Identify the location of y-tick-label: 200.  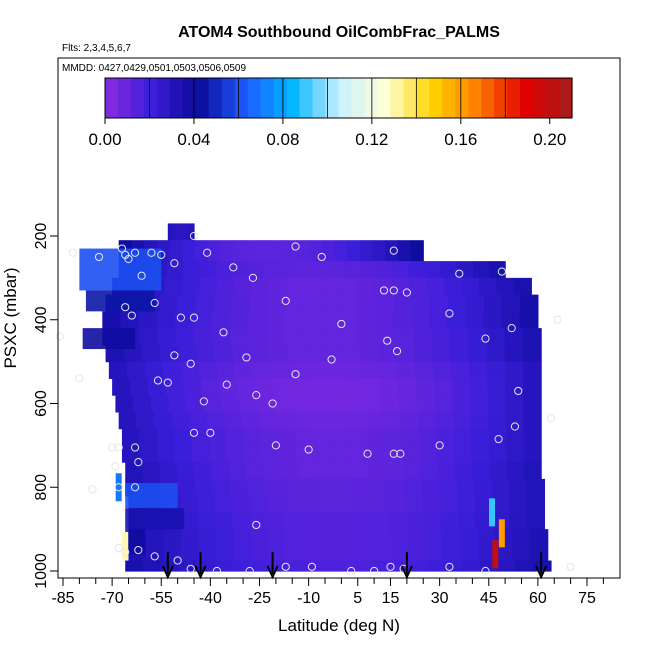
(41, 236).